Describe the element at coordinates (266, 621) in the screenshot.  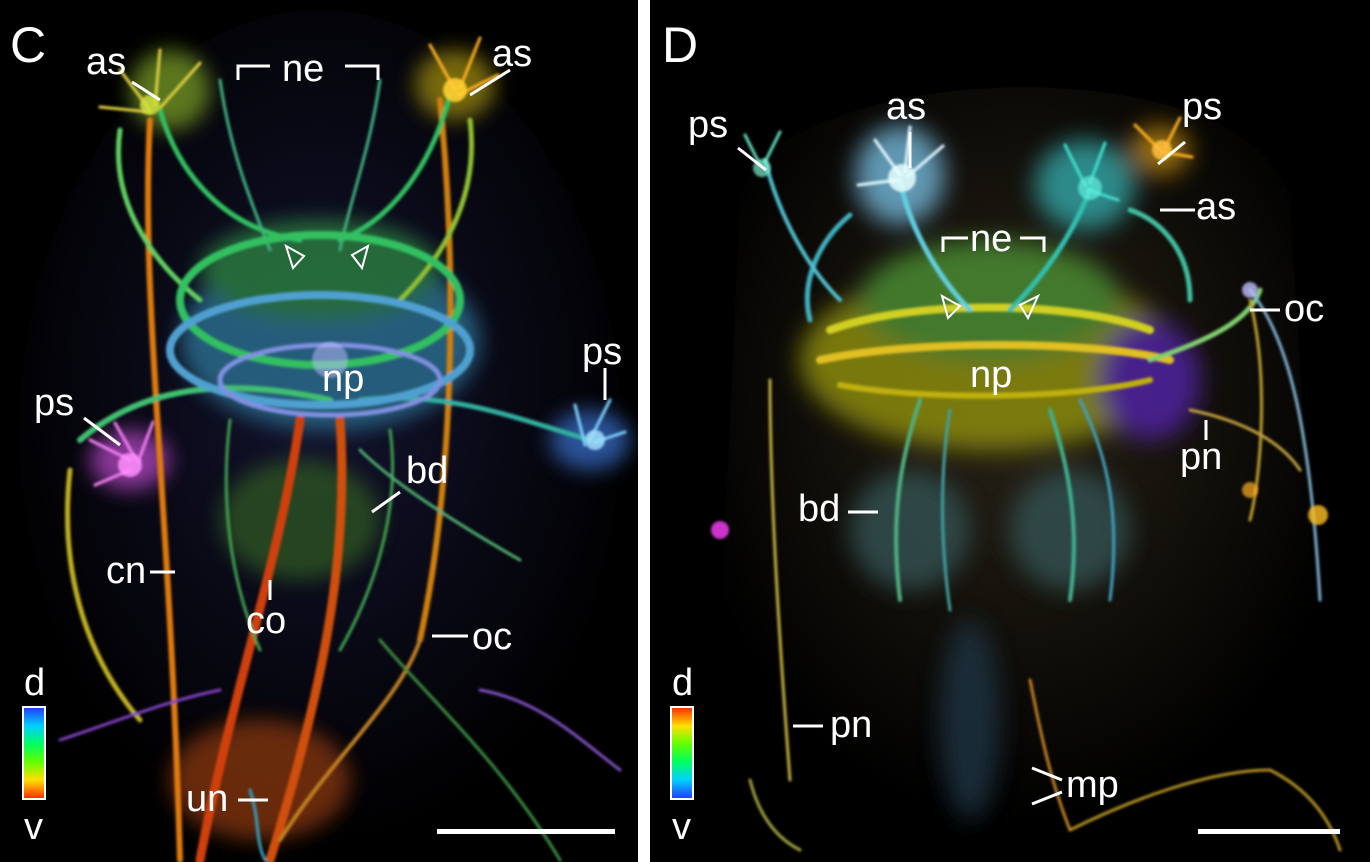
I see `label-co: co` at that location.